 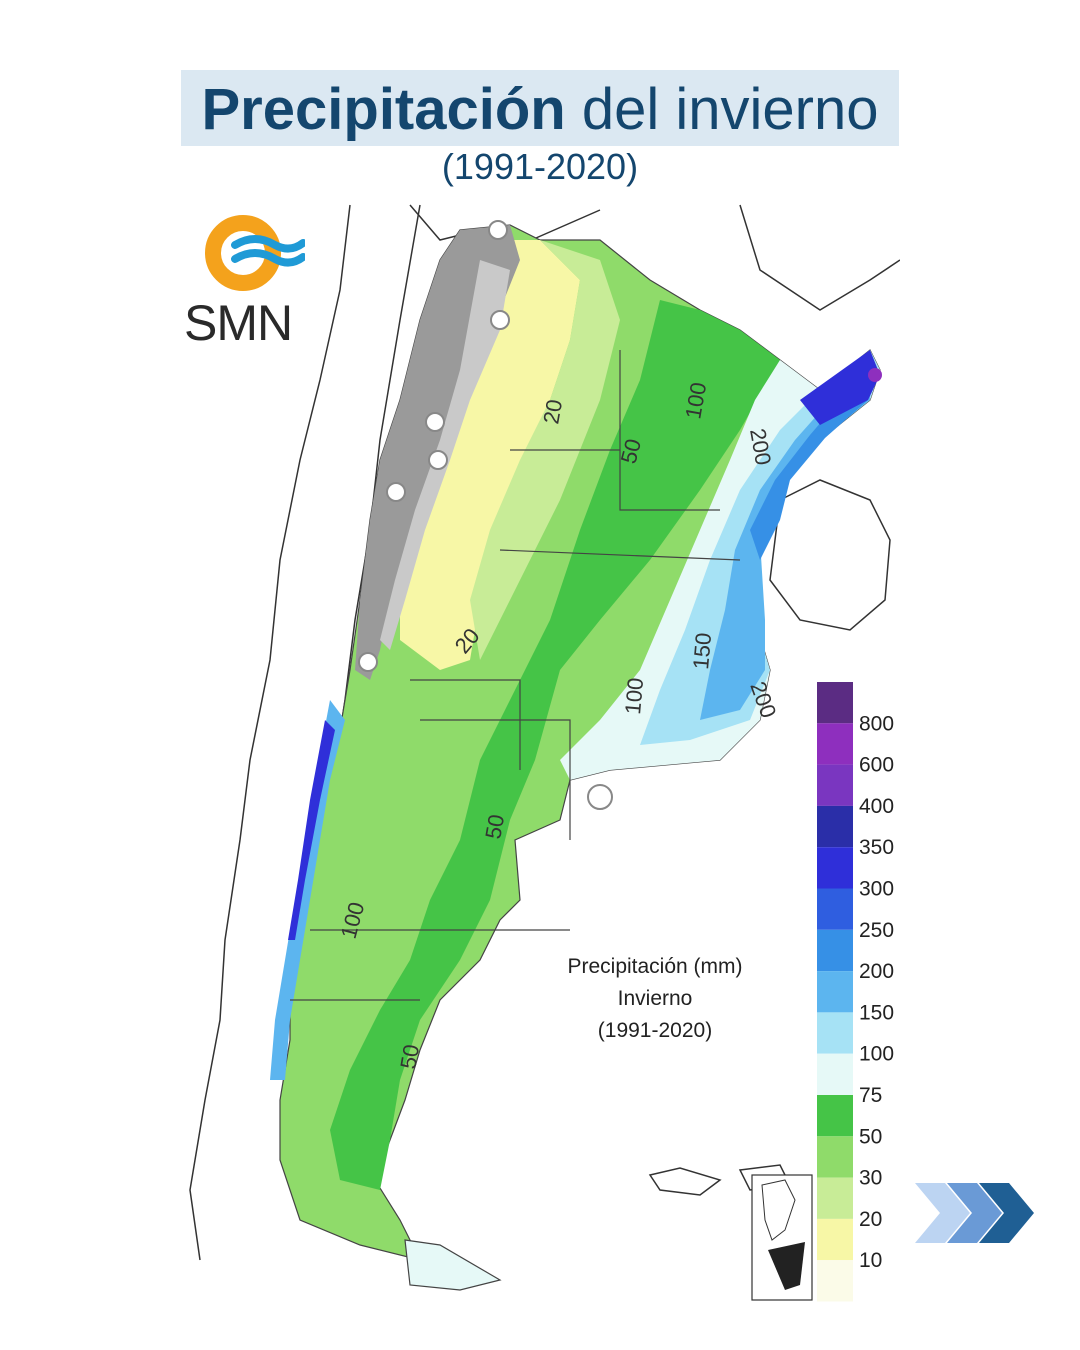 I want to click on next-button, so click(x=990, y=1213).